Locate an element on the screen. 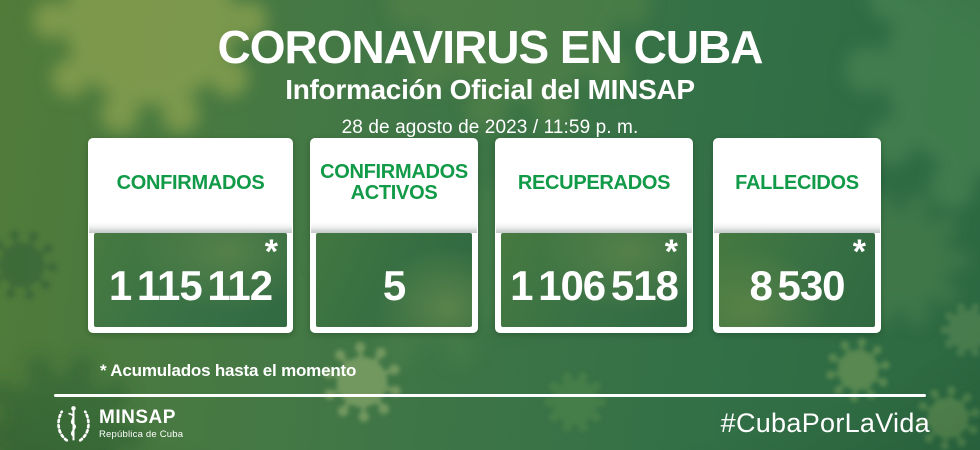 The image size is (980, 450). page-subtitle: Información Oficial del MINSAP is located at coordinates (490, 89).